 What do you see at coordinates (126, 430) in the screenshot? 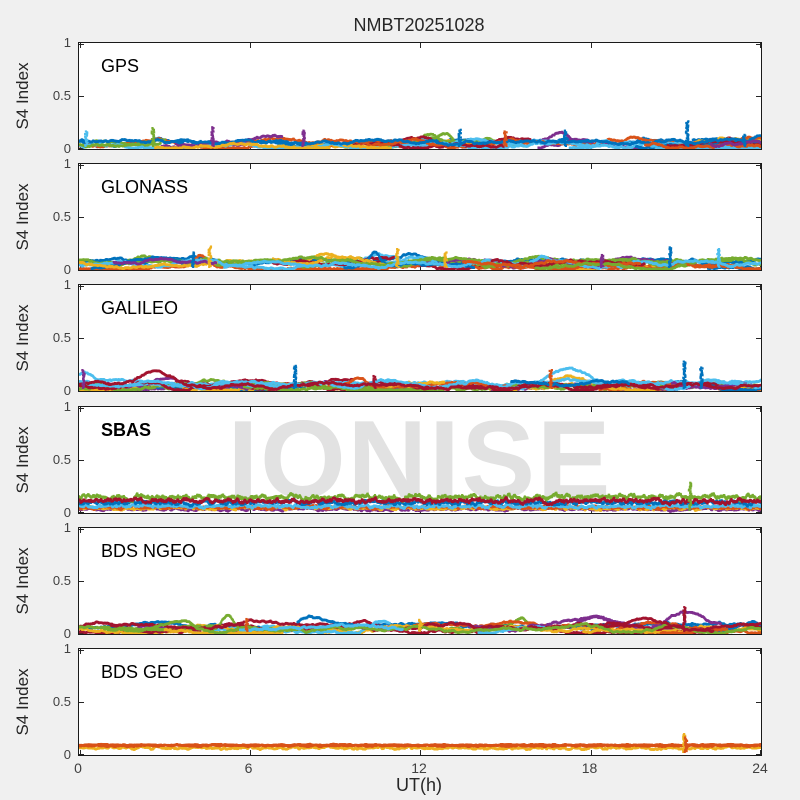
I see `panel-label-sbas: SBAS` at bounding box center [126, 430].